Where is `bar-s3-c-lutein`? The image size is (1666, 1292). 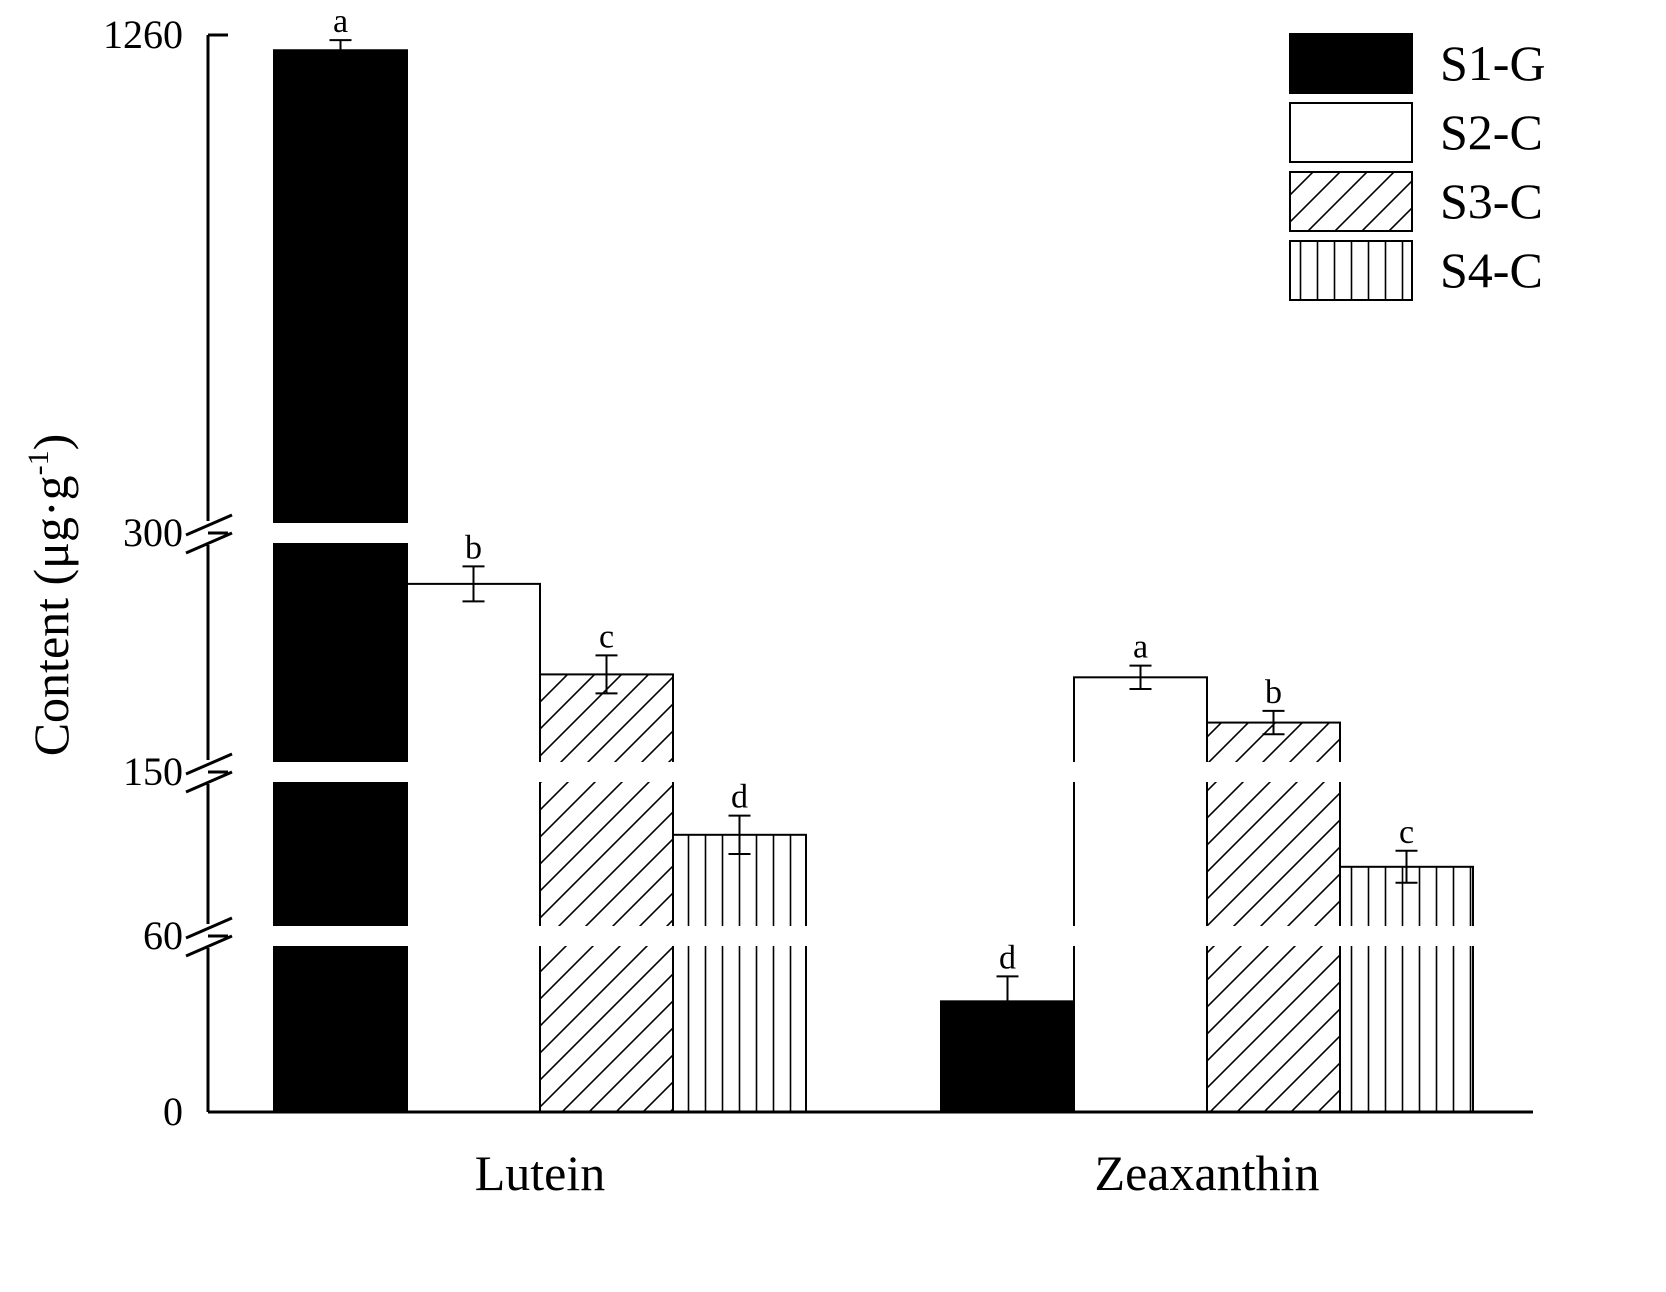
bar-s3-c-lutein is located at coordinates (606, 893).